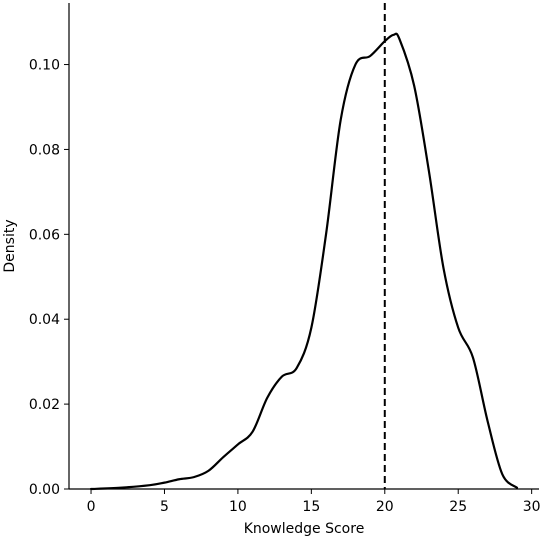 Image resolution: width=540 pixels, height=539 pixels. Describe the element at coordinates (44, 320) in the screenshot. I see `y-tick-label: 0.04` at that location.